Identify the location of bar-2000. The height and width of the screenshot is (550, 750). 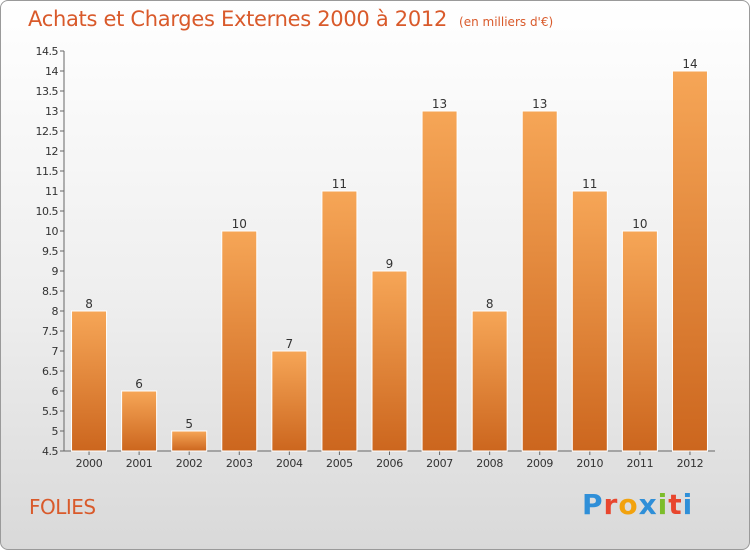
(89, 381).